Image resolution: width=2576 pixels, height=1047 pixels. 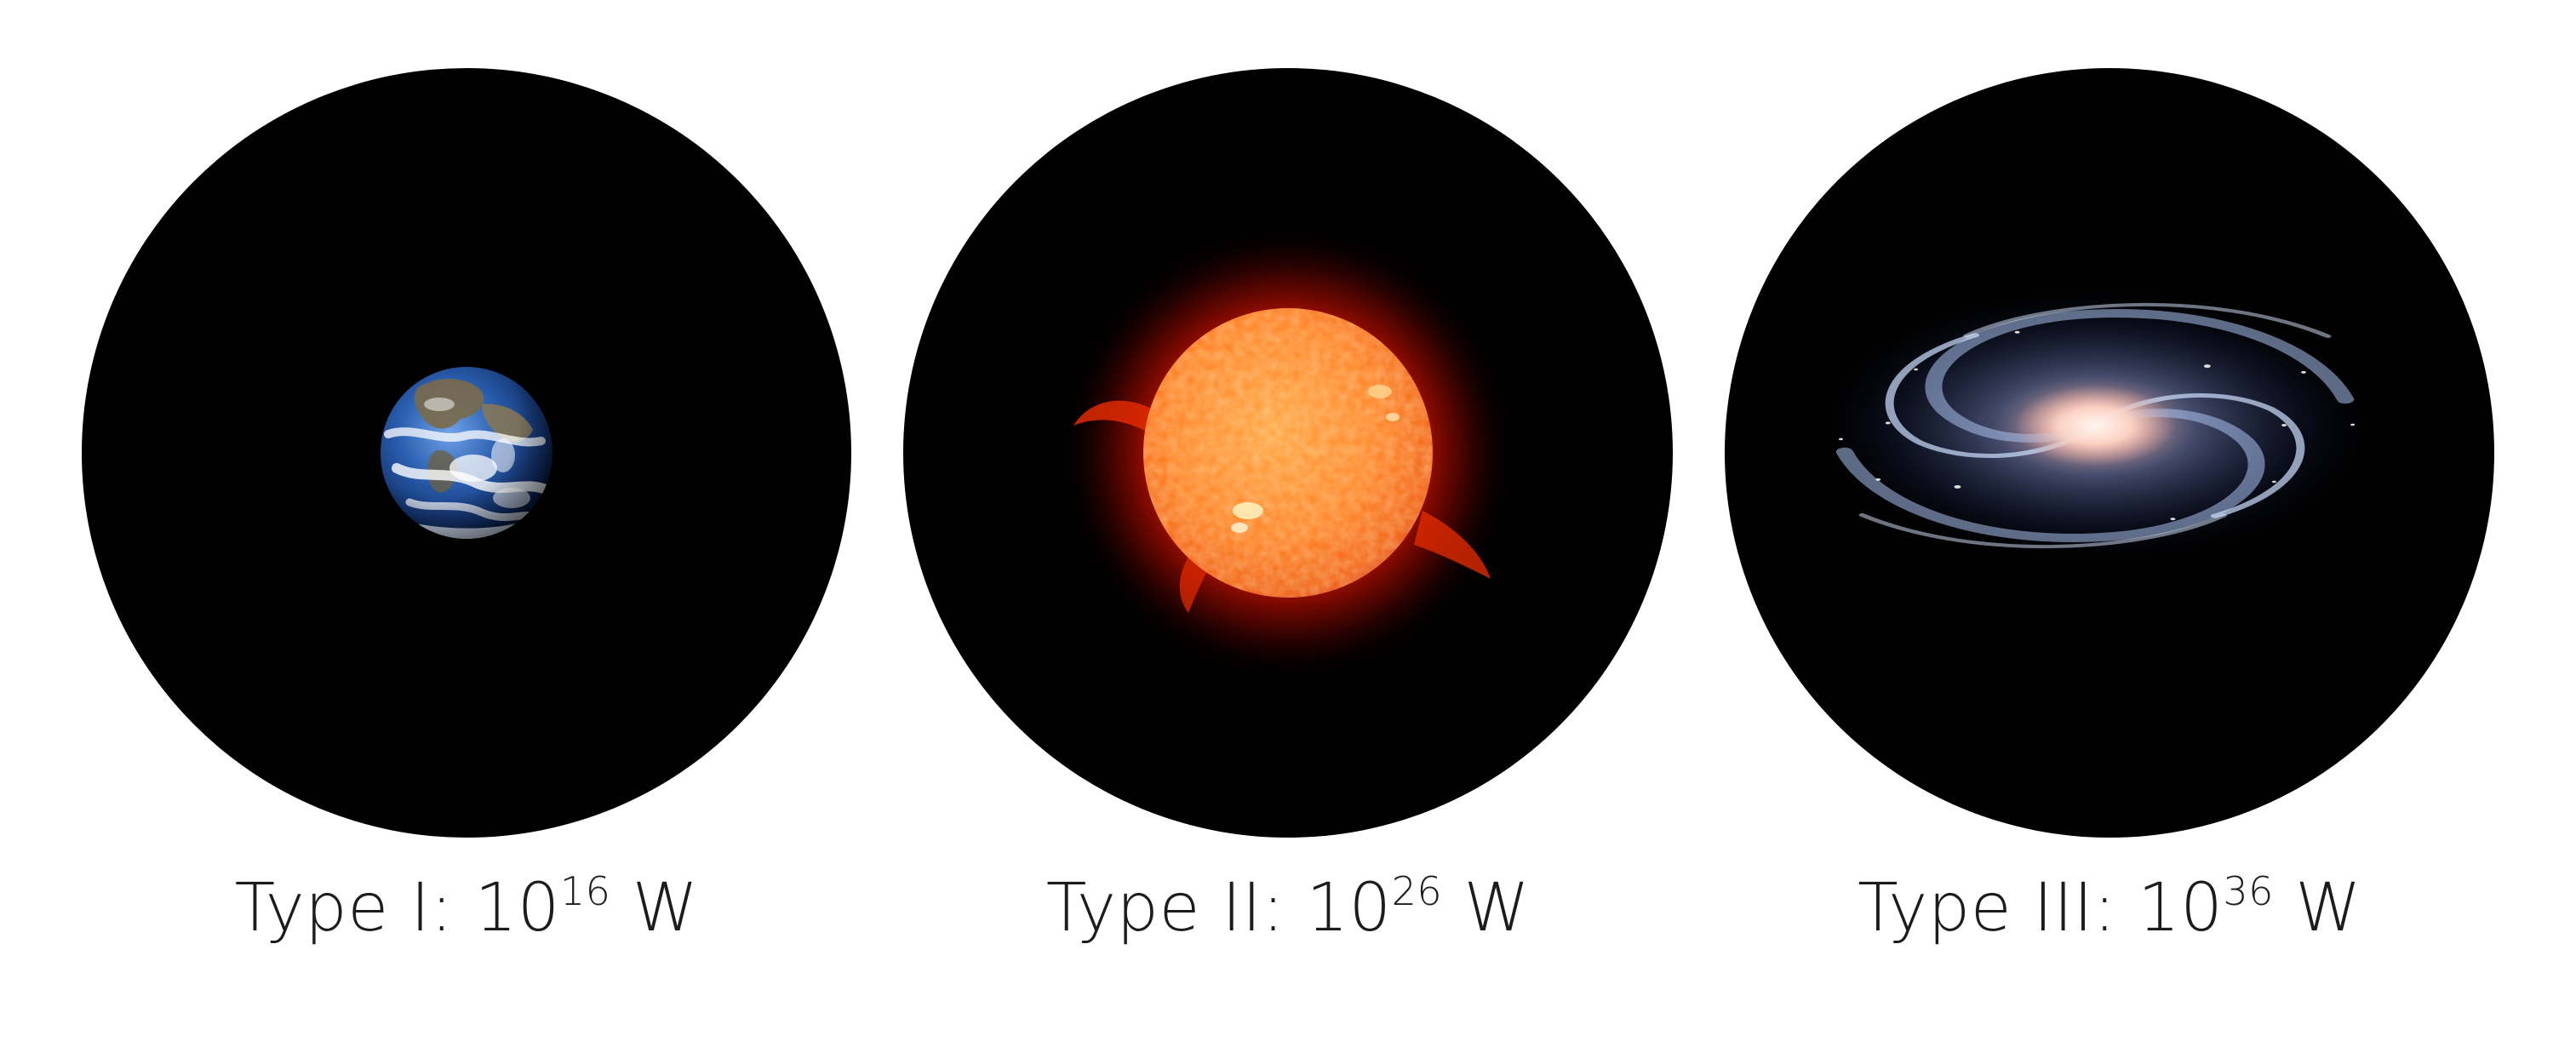 I want to click on caption-exponent: 36, so click(x=2249, y=891).